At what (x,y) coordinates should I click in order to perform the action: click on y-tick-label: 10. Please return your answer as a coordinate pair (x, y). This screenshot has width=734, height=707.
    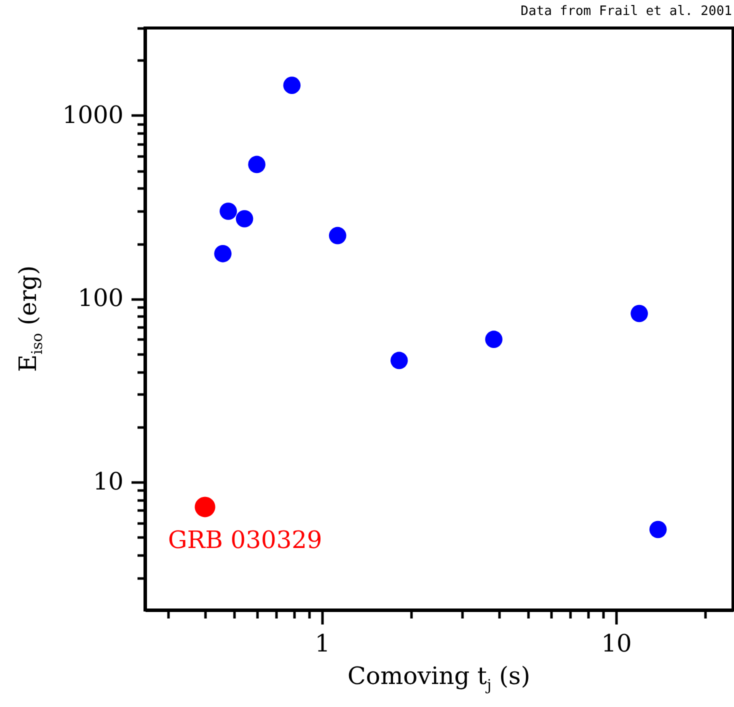
    Looking at the image, I should click on (108, 481).